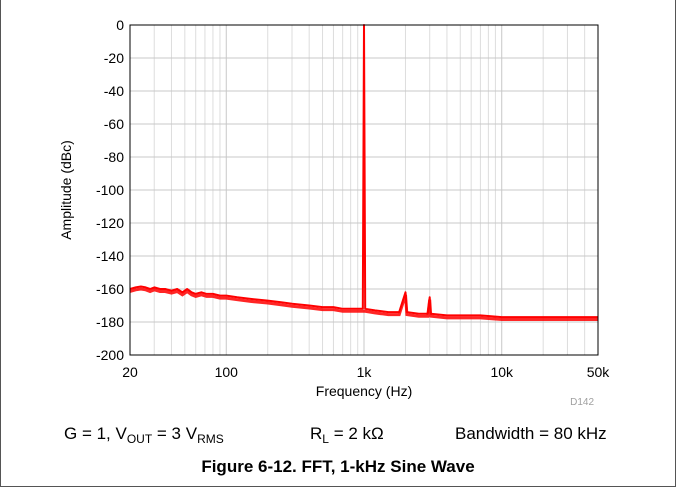 Image resolution: width=676 pixels, height=488 pixels. I want to click on y-tick-label: -140, so click(110, 256).